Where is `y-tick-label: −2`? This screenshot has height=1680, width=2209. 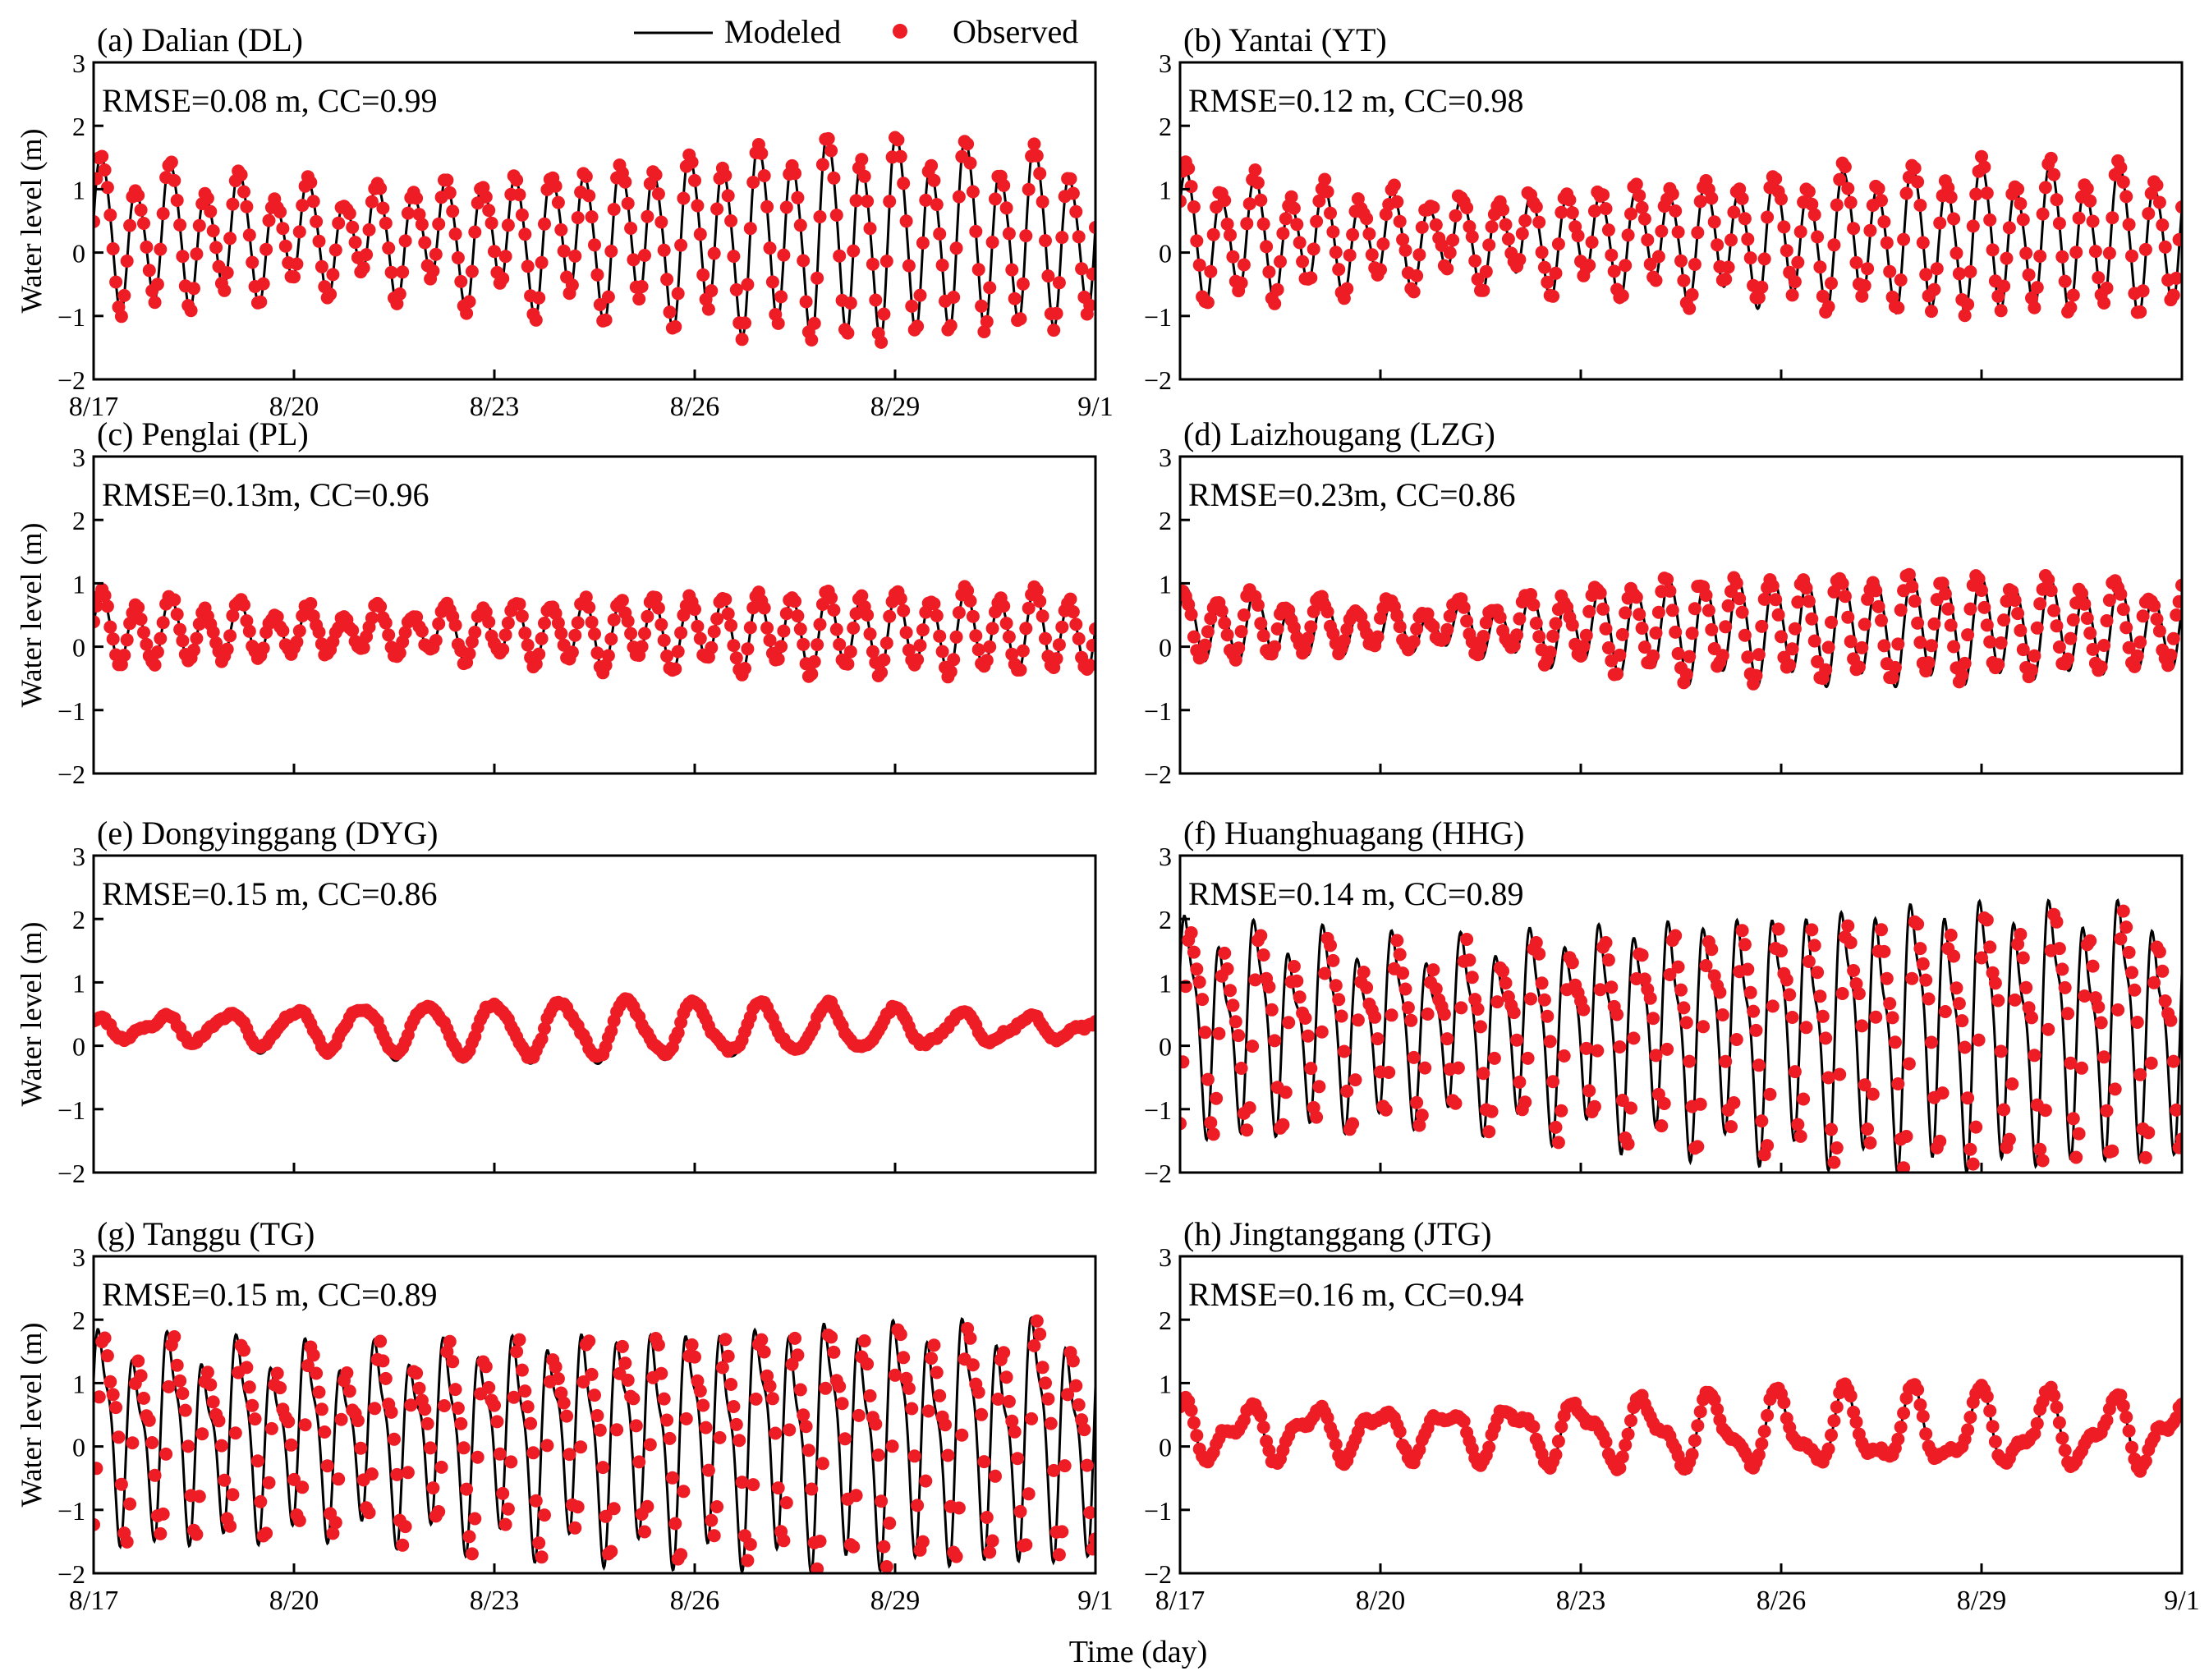
y-tick-label: −2 is located at coordinates (1158, 774).